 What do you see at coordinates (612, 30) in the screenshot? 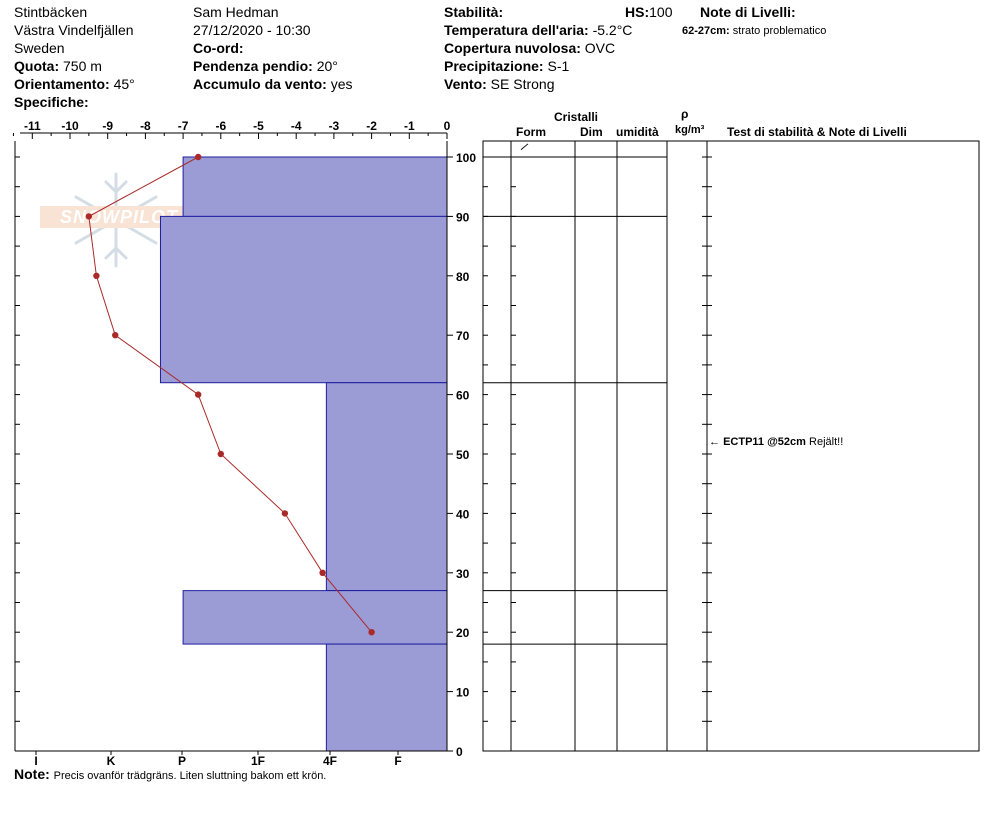
I see `air-temperature-value: -5.2°C` at bounding box center [612, 30].